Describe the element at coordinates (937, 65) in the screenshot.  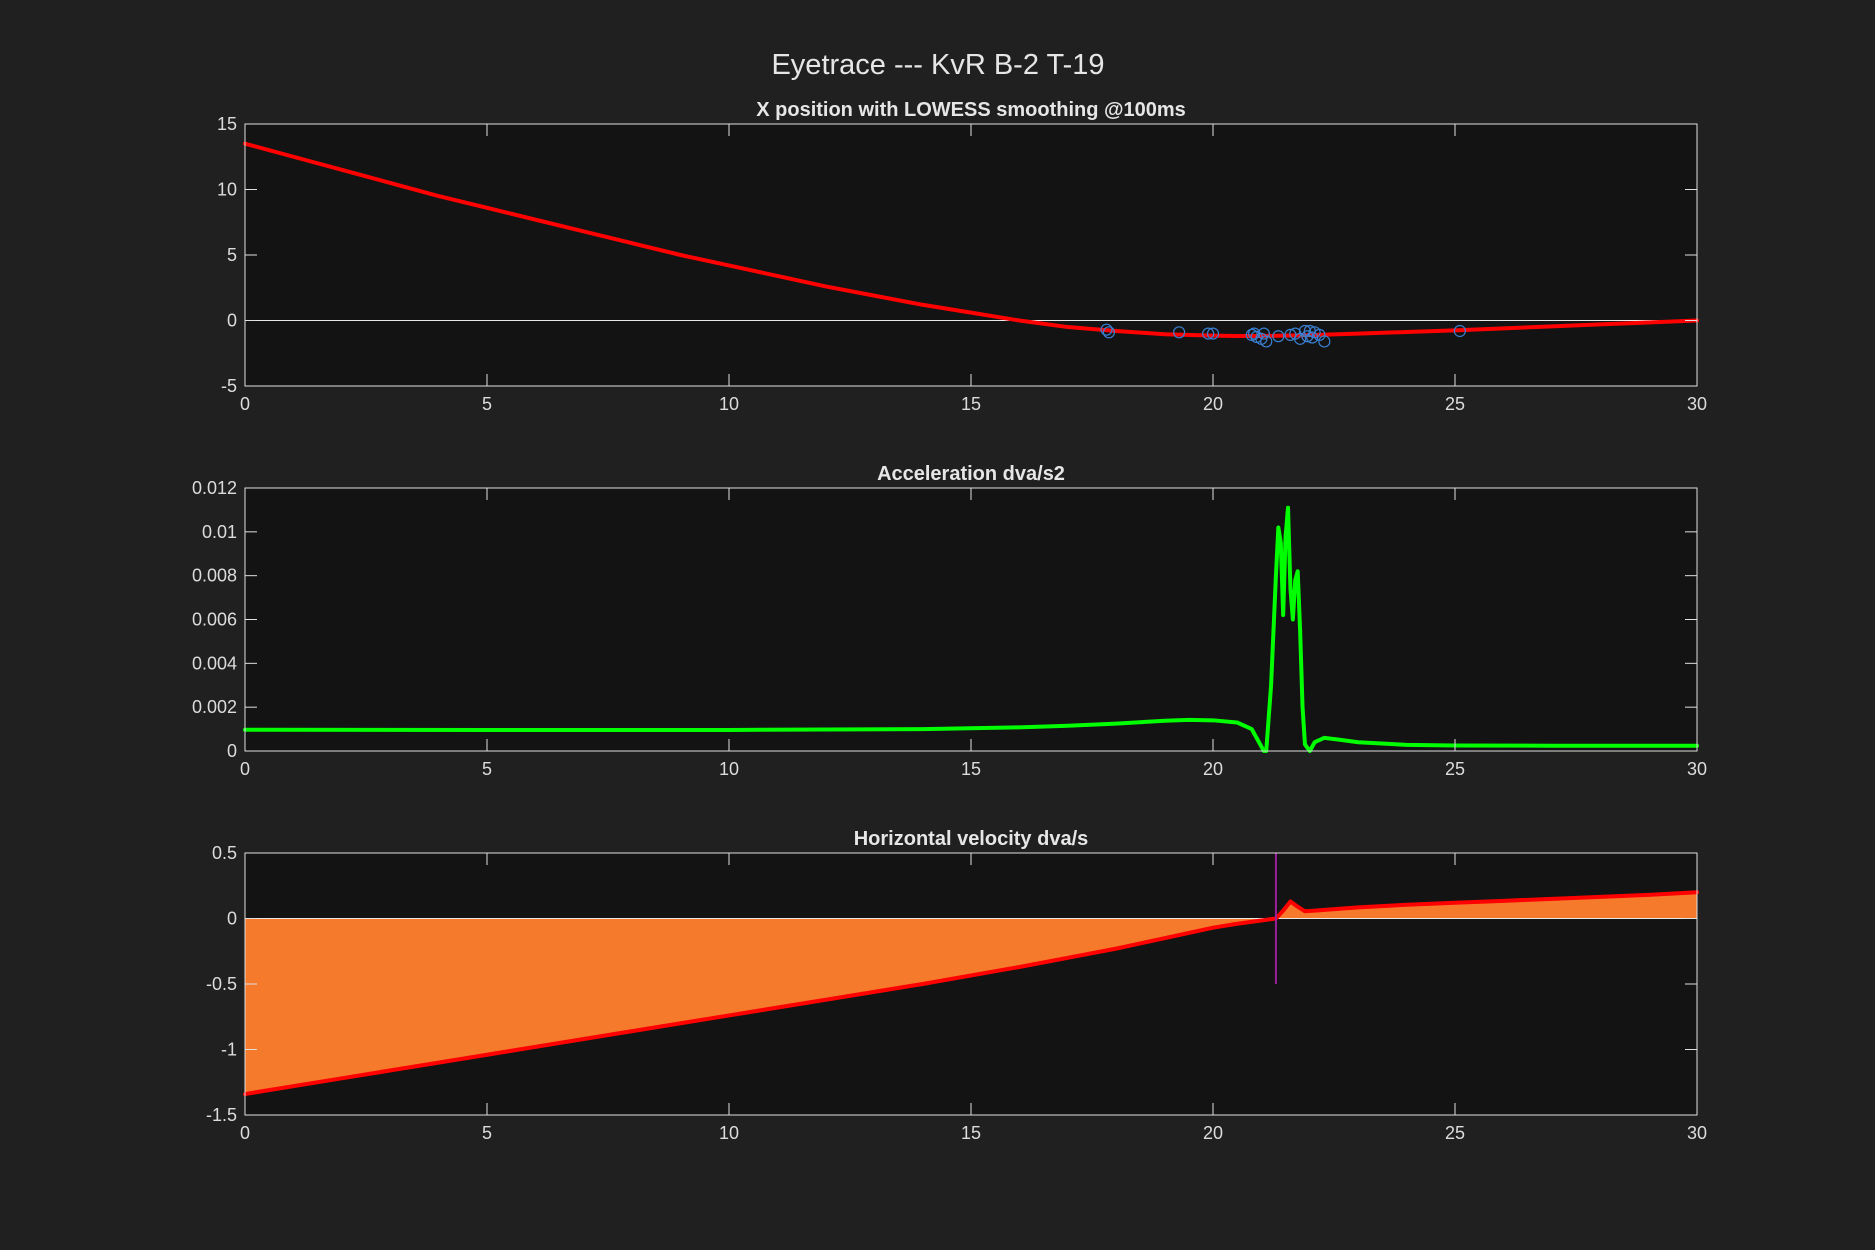
I see `figure-title: Eyetrace --- KvR B-2 T-19` at that location.